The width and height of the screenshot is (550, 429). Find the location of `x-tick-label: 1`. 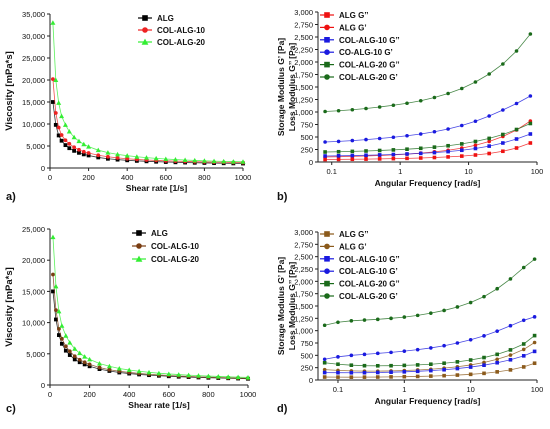

x-tick-label: 1 is located at coordinates (404, 389).